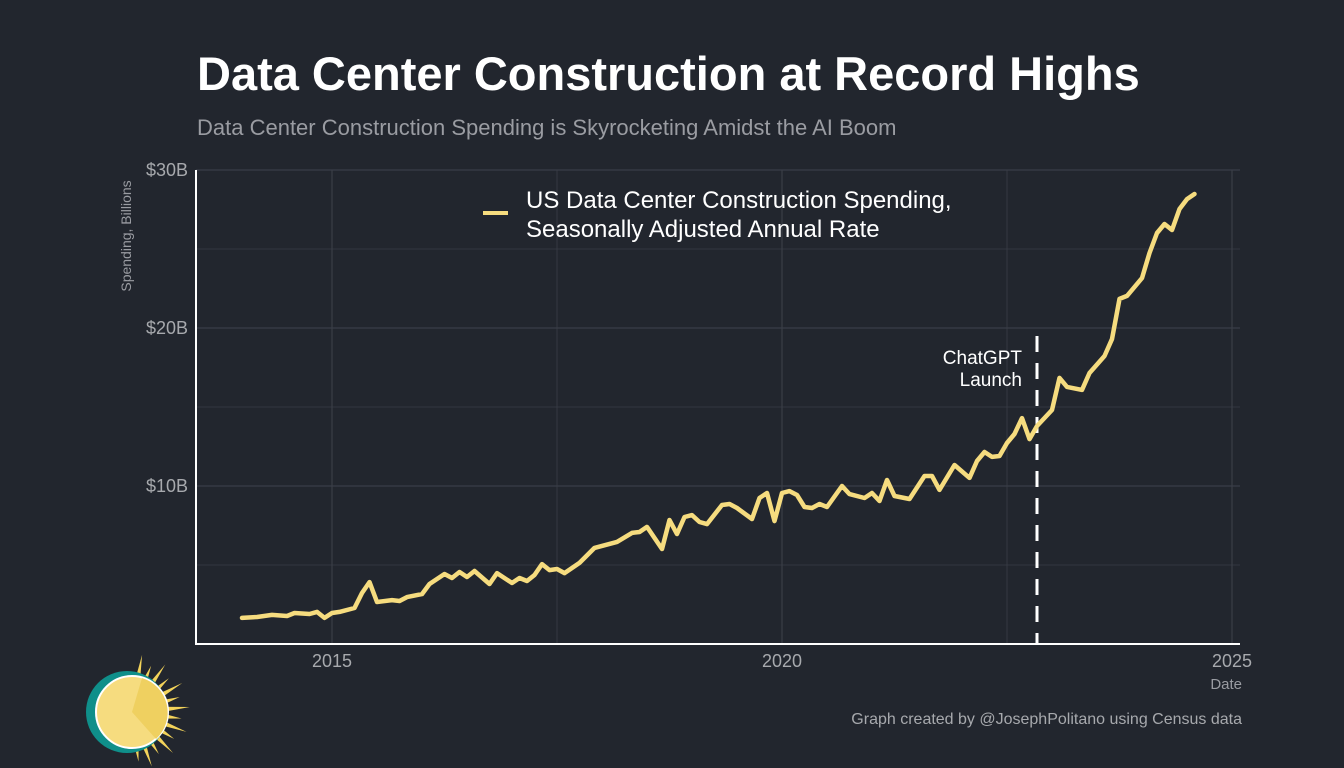  Describe the element at coordinates (991, 490) in the screenshot. I see `chatgpt-annotation: ChatGPT Launch` at that location.